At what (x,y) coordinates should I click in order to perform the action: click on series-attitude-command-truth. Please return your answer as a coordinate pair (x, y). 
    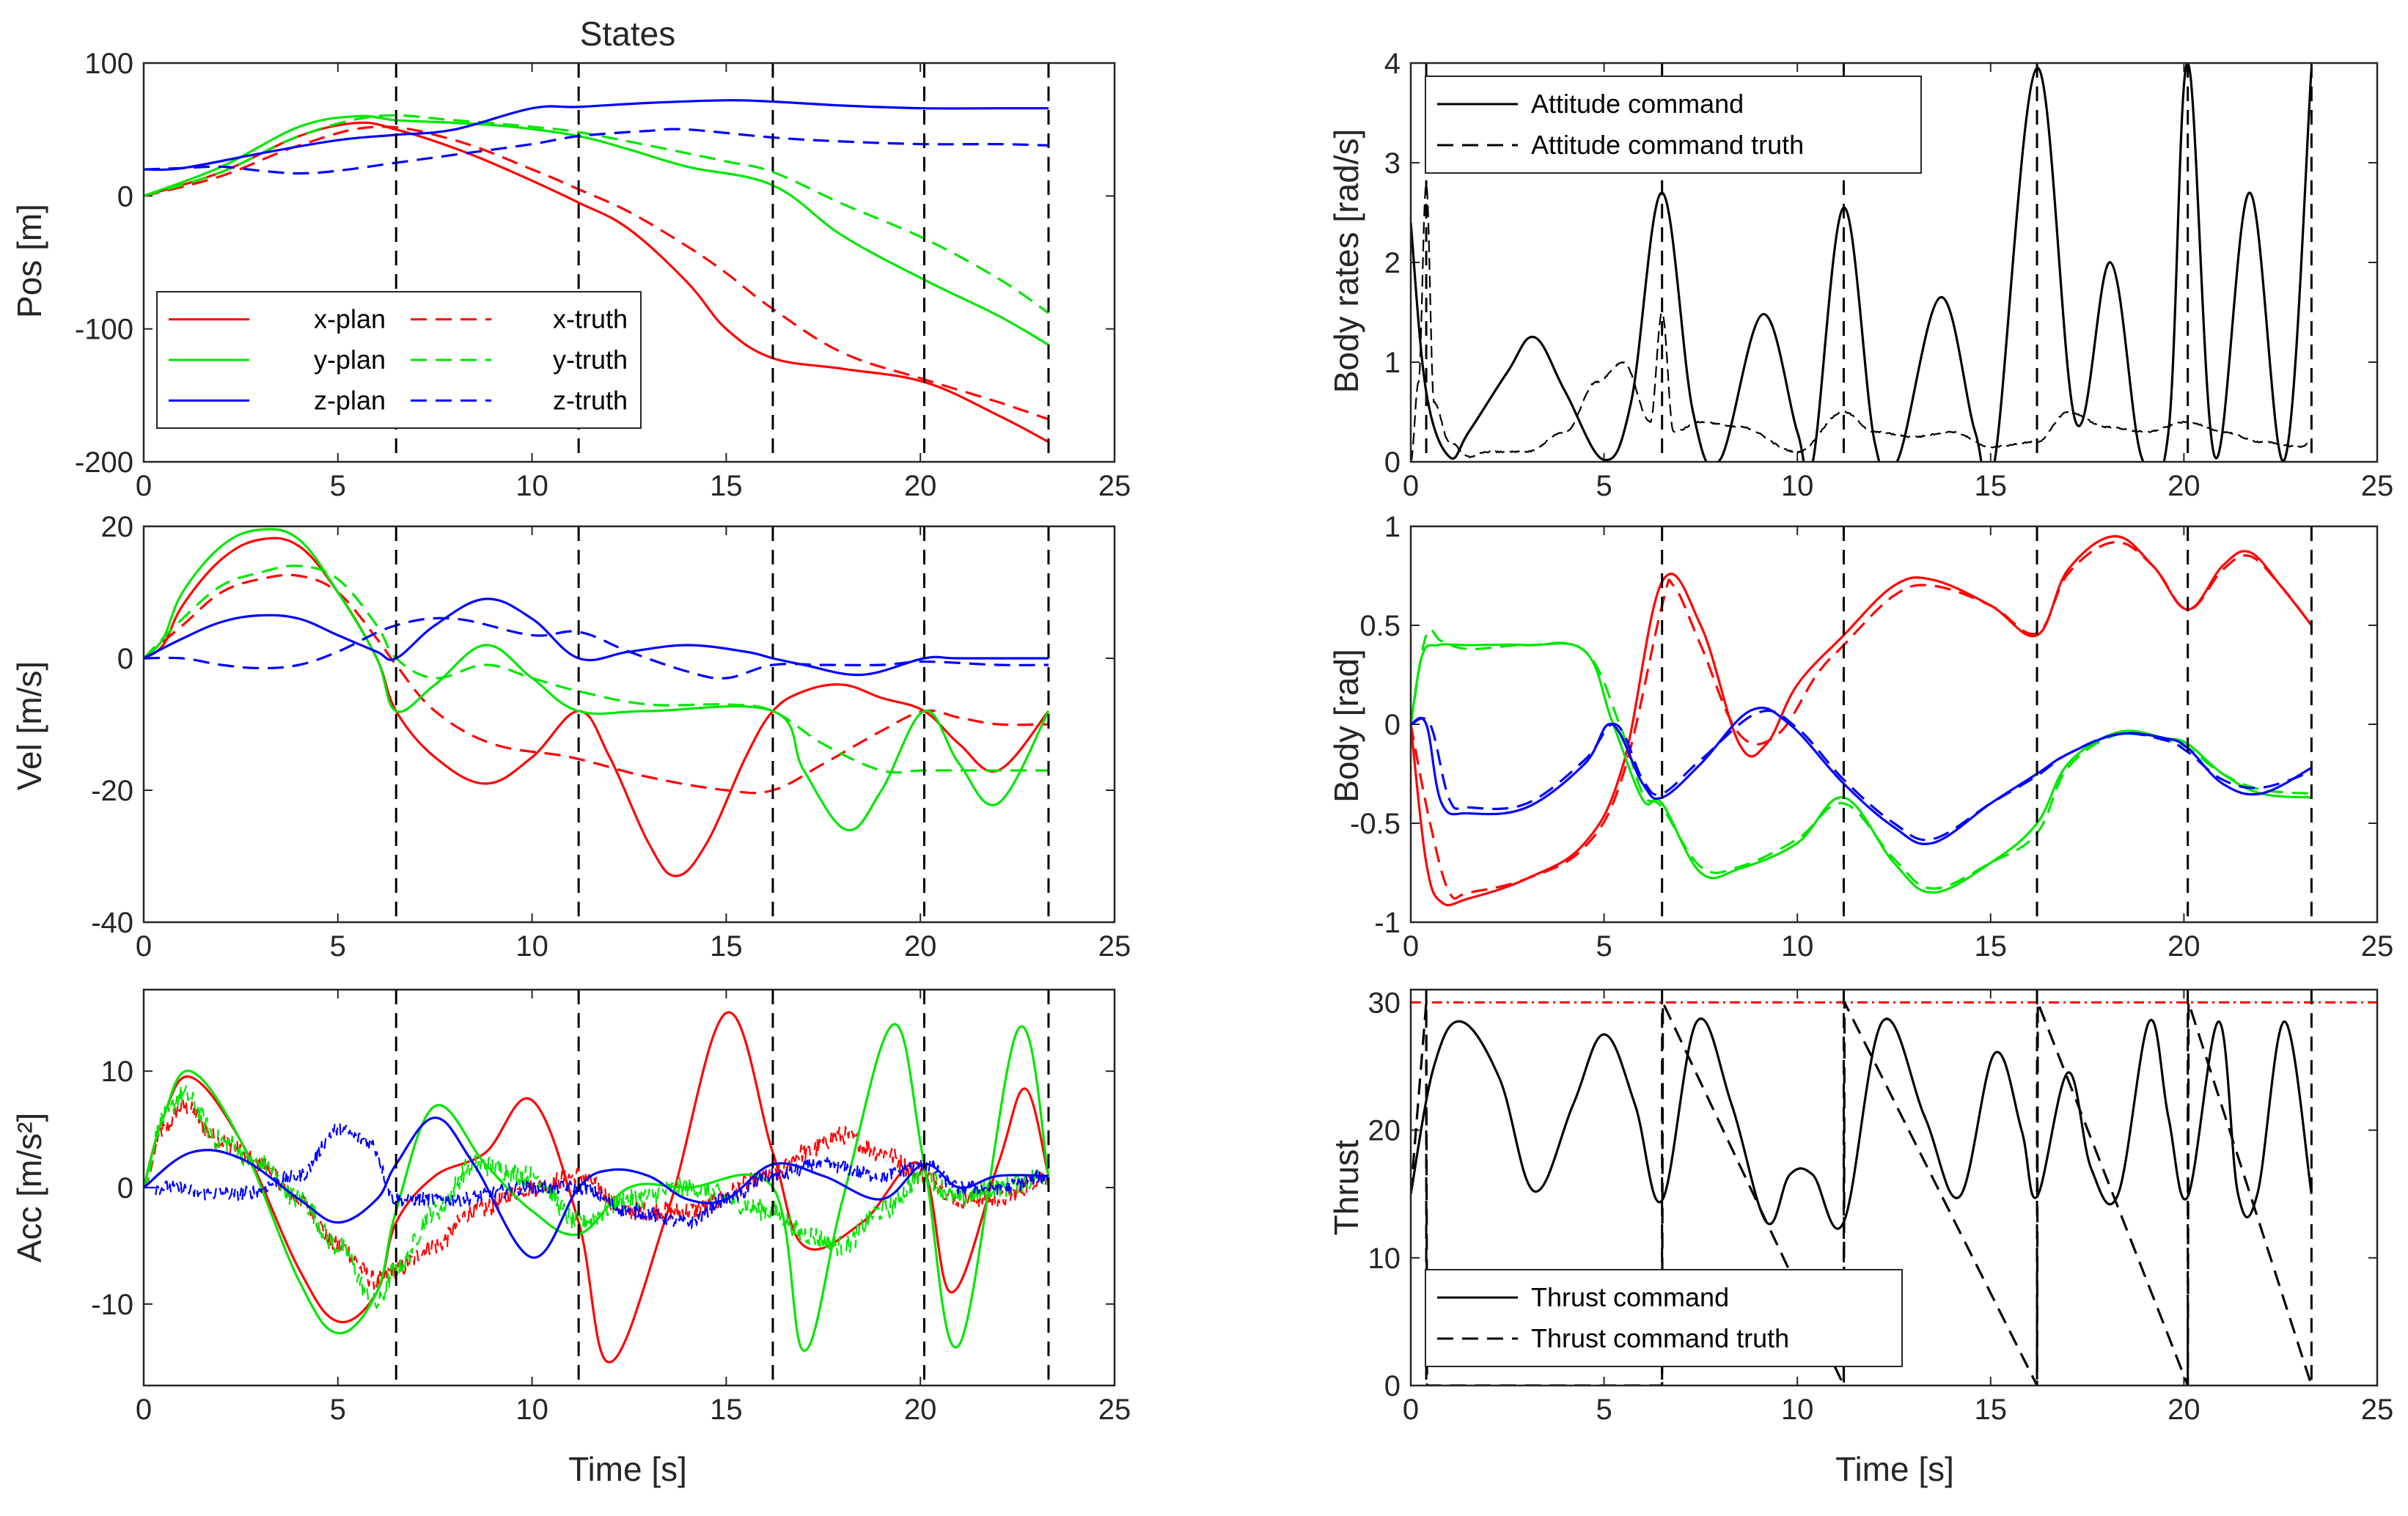
    Looking at the image, I should click on (1862, 323).